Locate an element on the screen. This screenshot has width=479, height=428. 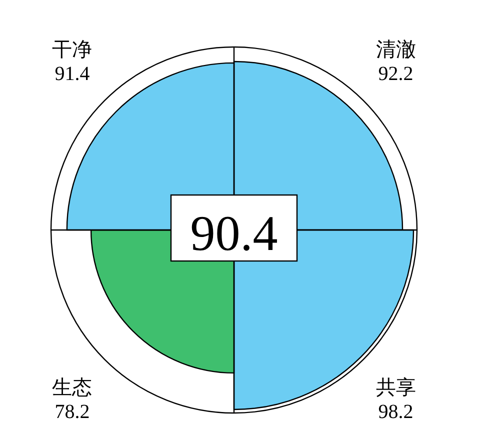
data-label: 91.4 is located at coordinates (72, 74).